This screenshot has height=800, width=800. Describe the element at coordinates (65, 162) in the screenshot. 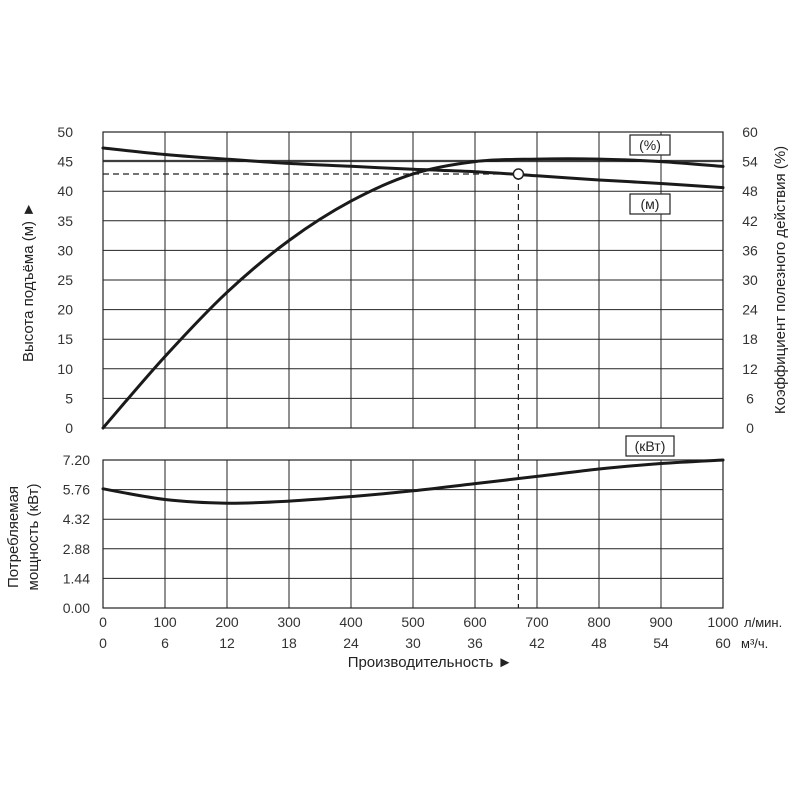

I see `tick-head-9: 45` at that location.